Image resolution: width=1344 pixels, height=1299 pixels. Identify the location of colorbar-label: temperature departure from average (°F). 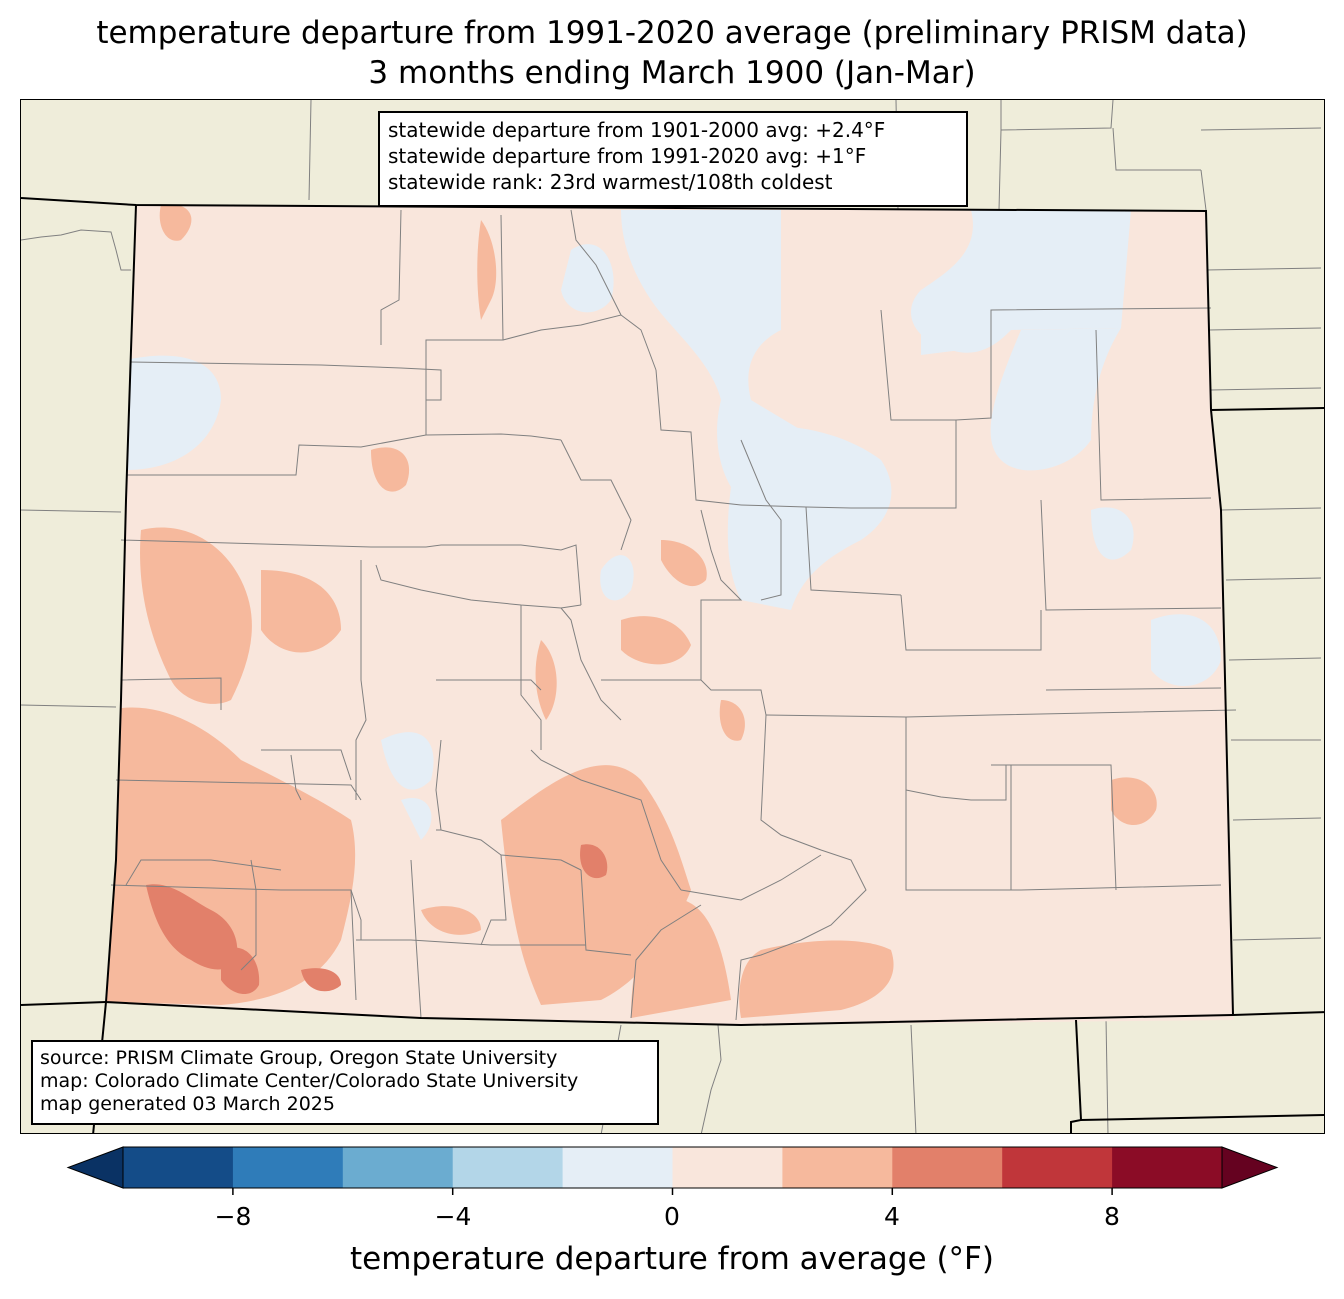
(672, 1259).